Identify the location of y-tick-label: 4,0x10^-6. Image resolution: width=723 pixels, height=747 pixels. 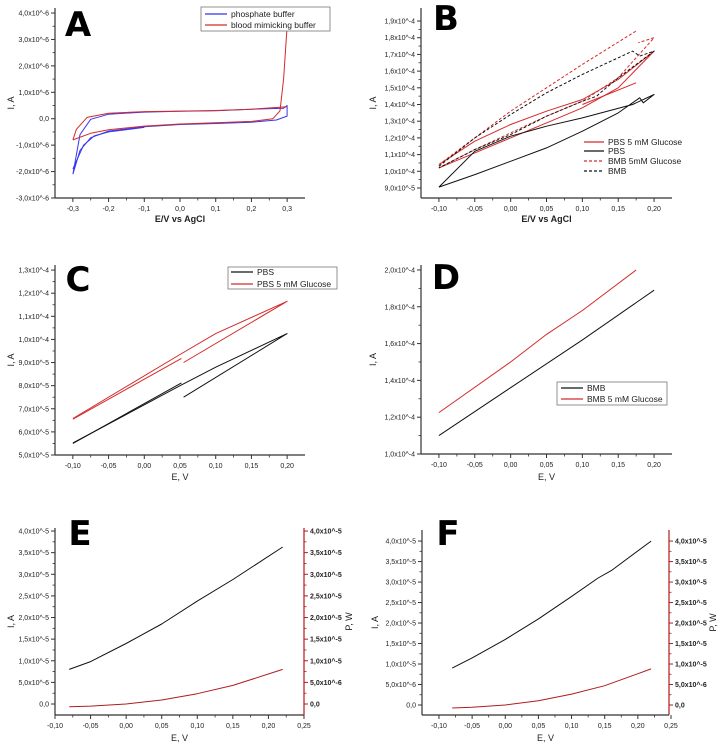
(33, 14).